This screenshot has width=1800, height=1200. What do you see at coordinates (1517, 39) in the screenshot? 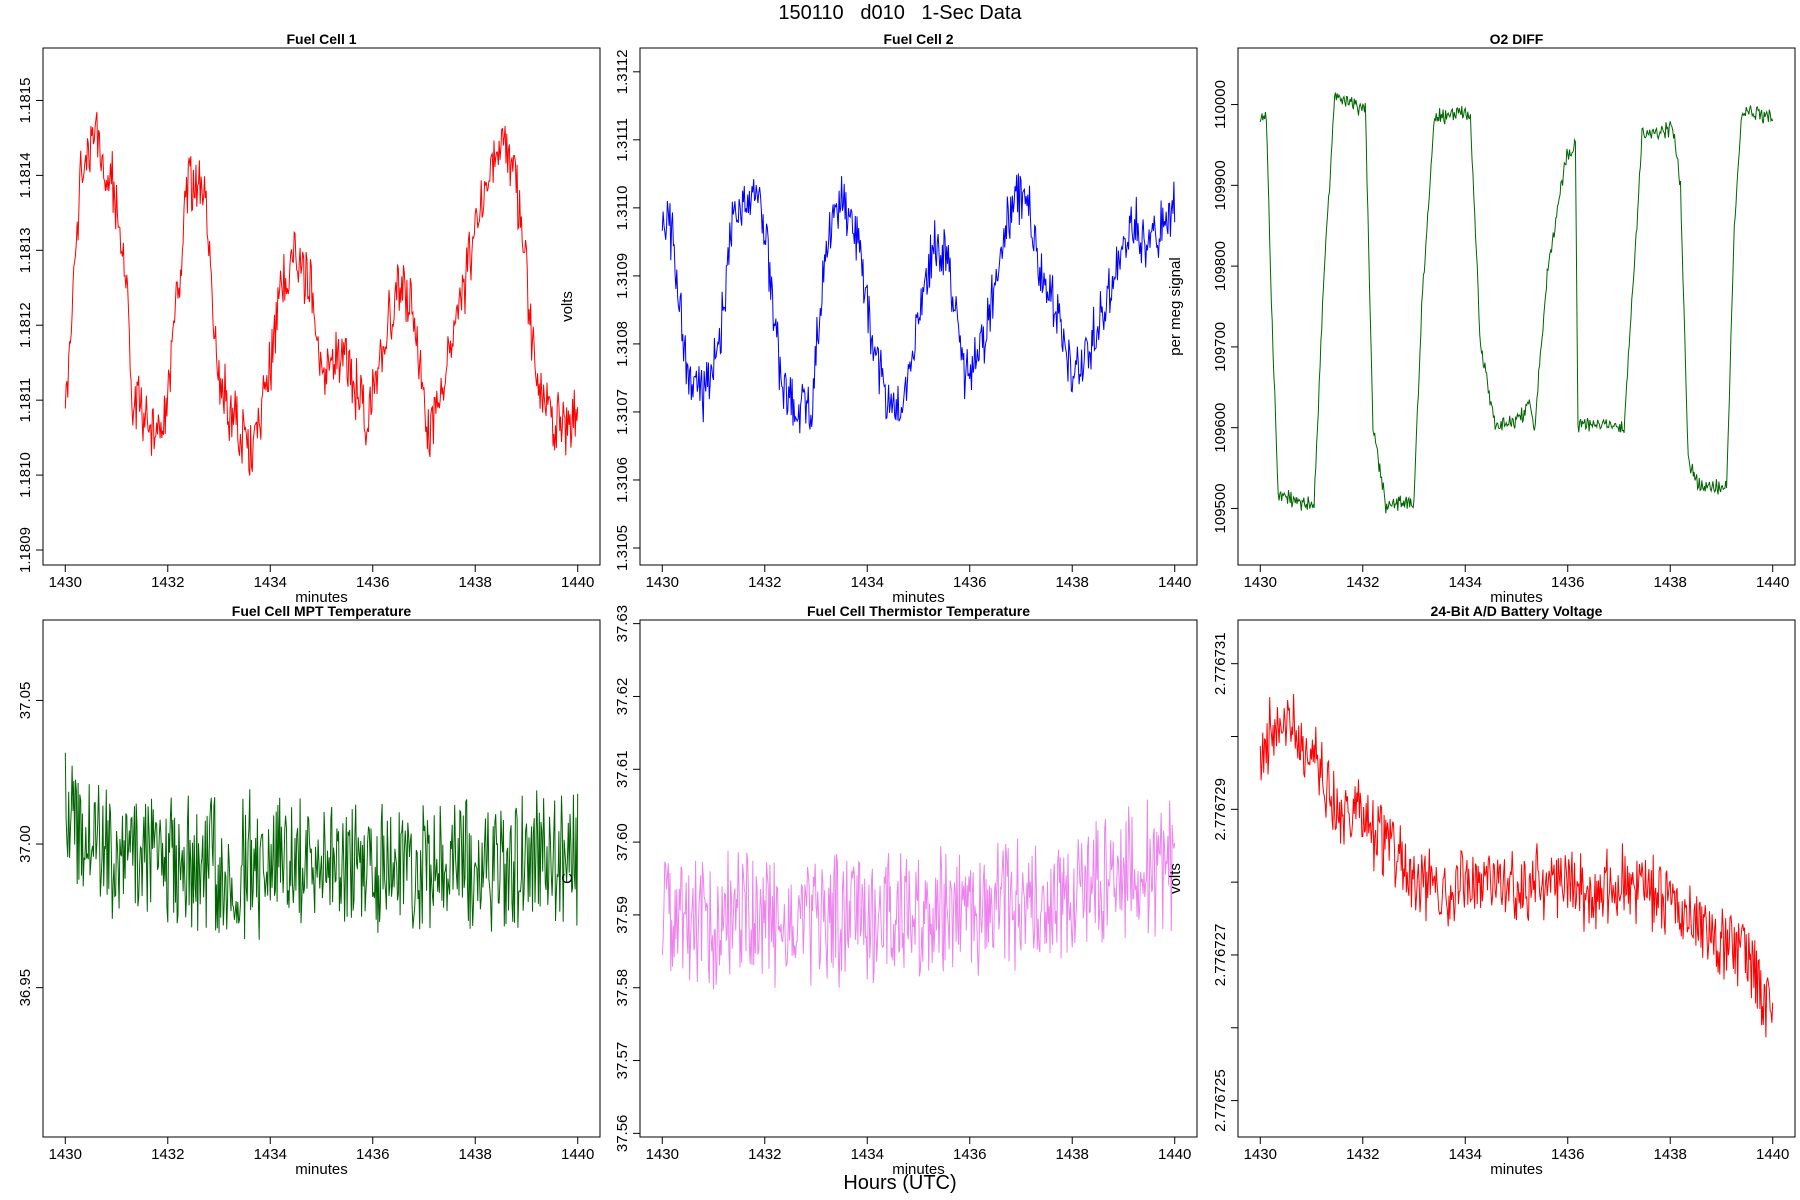
I see `panel-title: O2 DIFF` at bounding box center [1517, 39].